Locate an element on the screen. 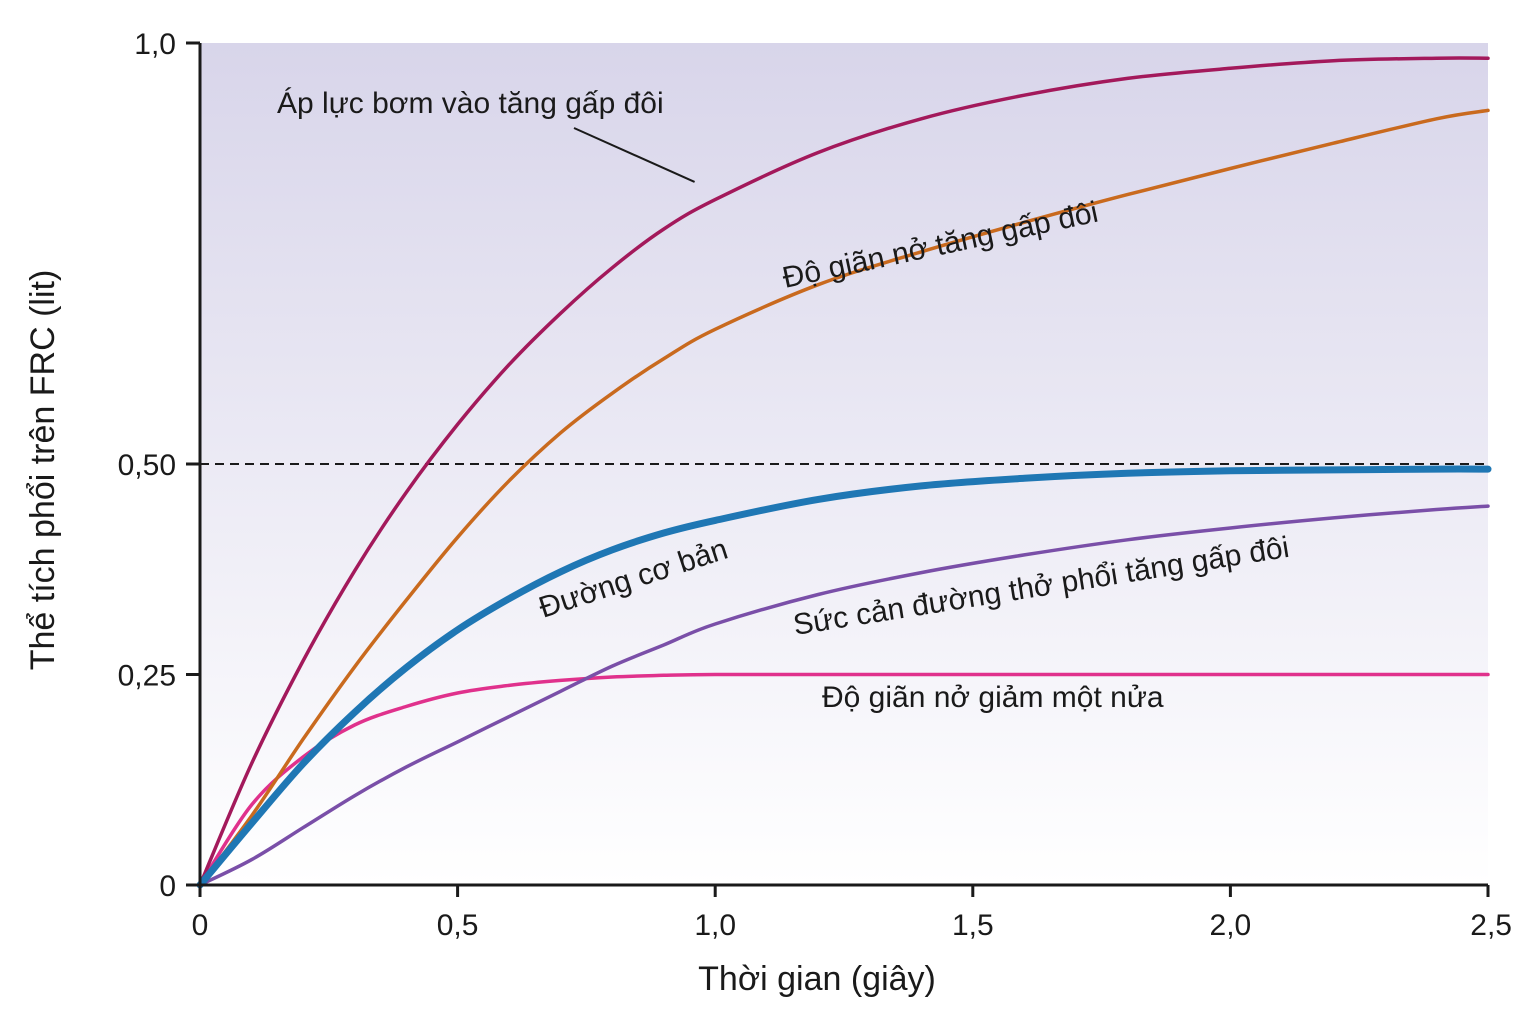 This screenshot has width=1536, height=1024. y-tick-label: 1,0 is located at coordinates (155, 44).